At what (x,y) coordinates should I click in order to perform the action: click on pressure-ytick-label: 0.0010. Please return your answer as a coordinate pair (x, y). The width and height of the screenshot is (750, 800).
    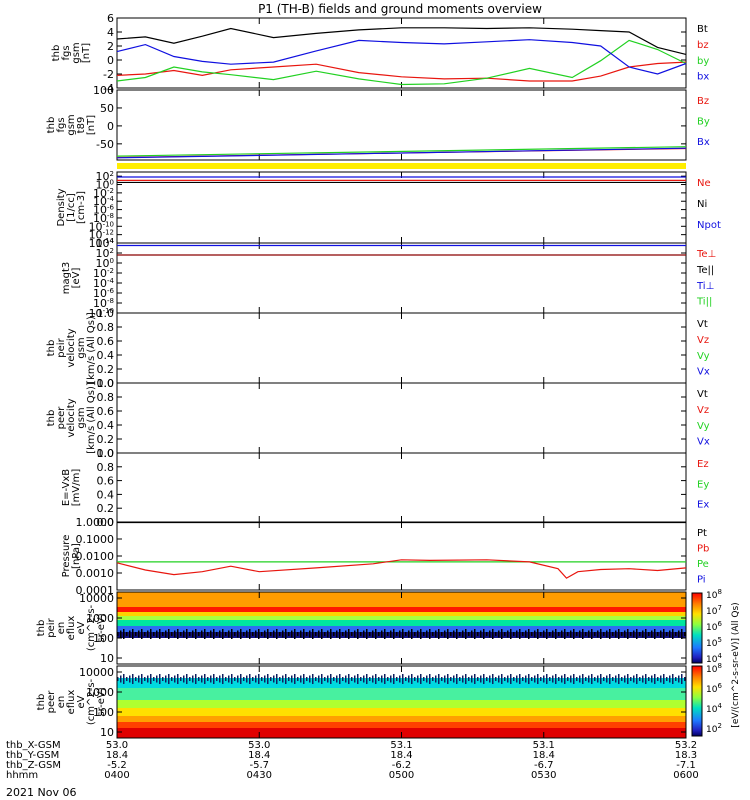
    Looking at the image, I should click on (95, 573).